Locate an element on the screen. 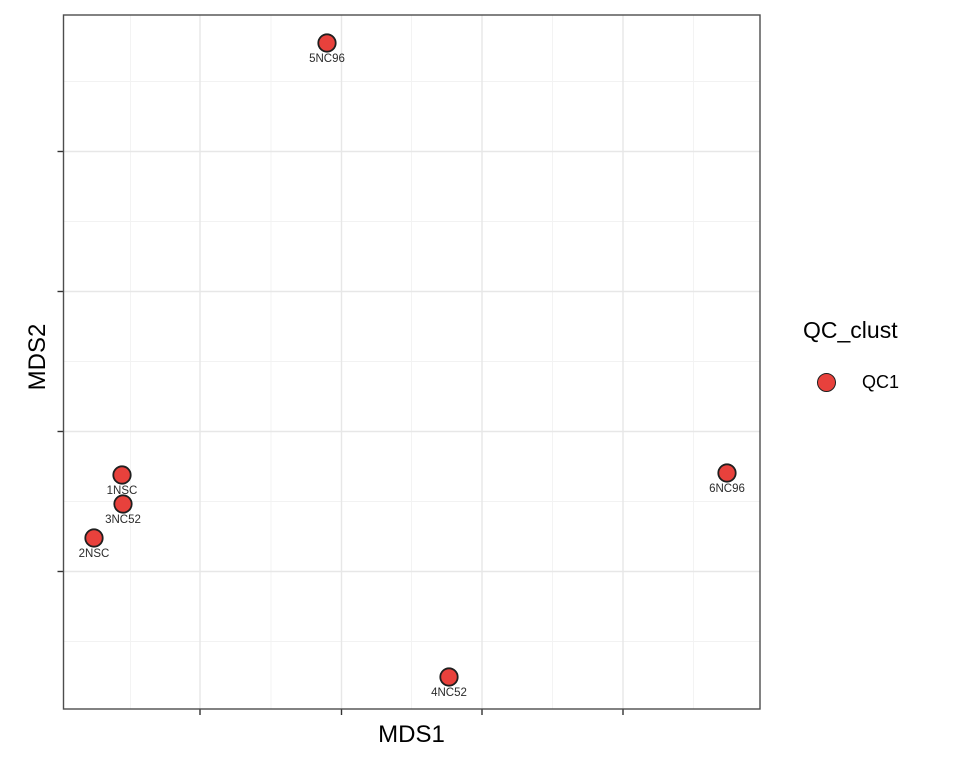 The width and height of the screenshot is (960, 768). point-label-4NC52: 4NC52 is located at coordinates (449, 693).